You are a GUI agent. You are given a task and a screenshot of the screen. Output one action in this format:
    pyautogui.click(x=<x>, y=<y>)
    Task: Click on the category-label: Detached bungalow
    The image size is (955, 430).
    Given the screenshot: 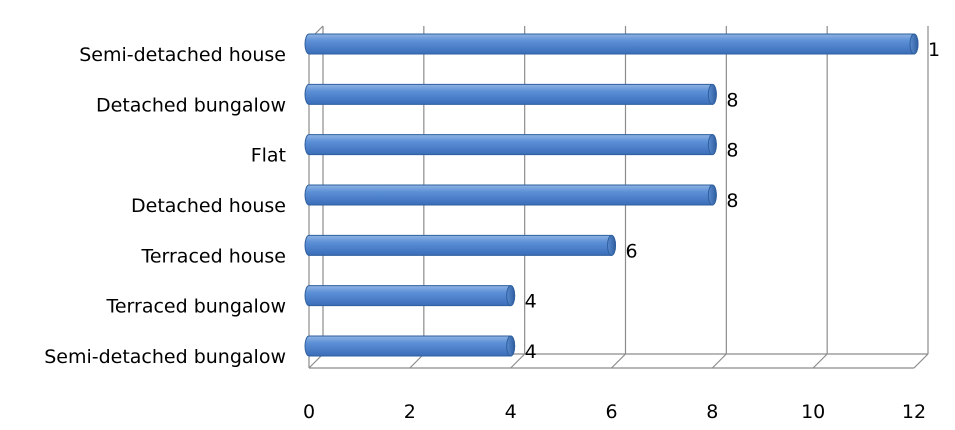 What is the action you would take?
    pyautogui.click(x=191, y=105)
    